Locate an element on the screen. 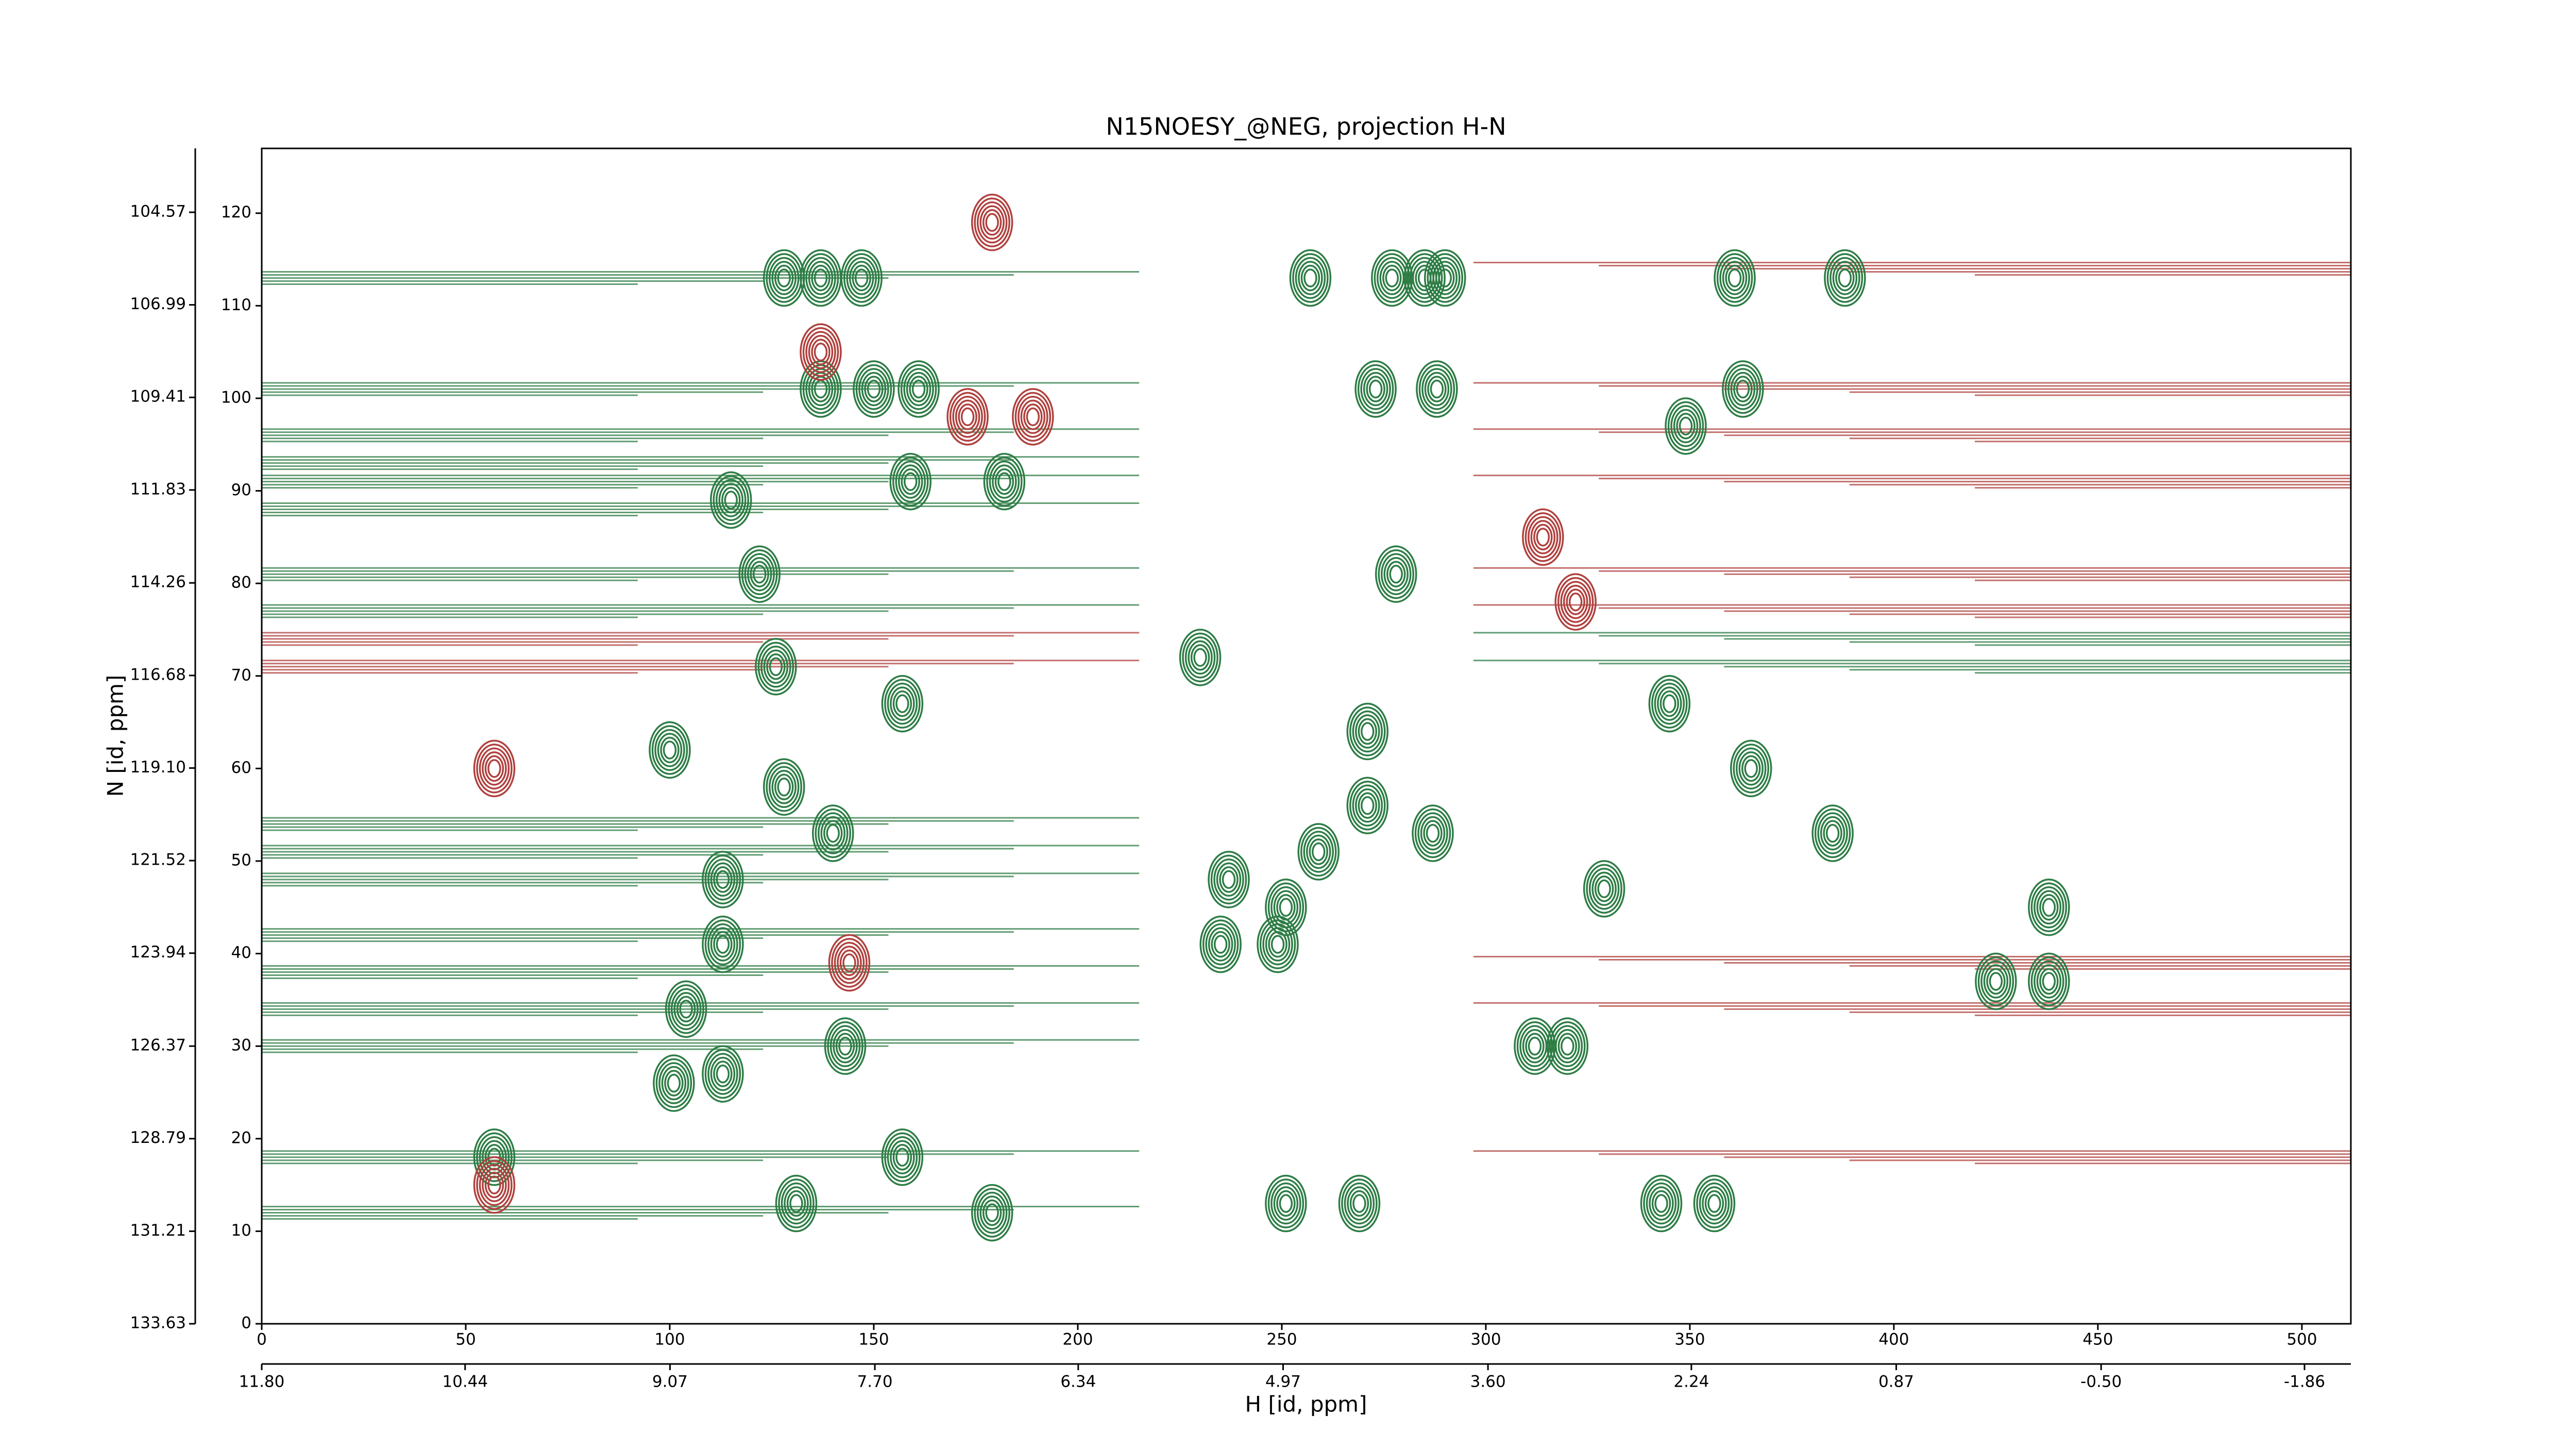 The height and width of the screenshot is (1449, 2576). x2-tick-label: 10.44 is located at coordinates (465, 1382).